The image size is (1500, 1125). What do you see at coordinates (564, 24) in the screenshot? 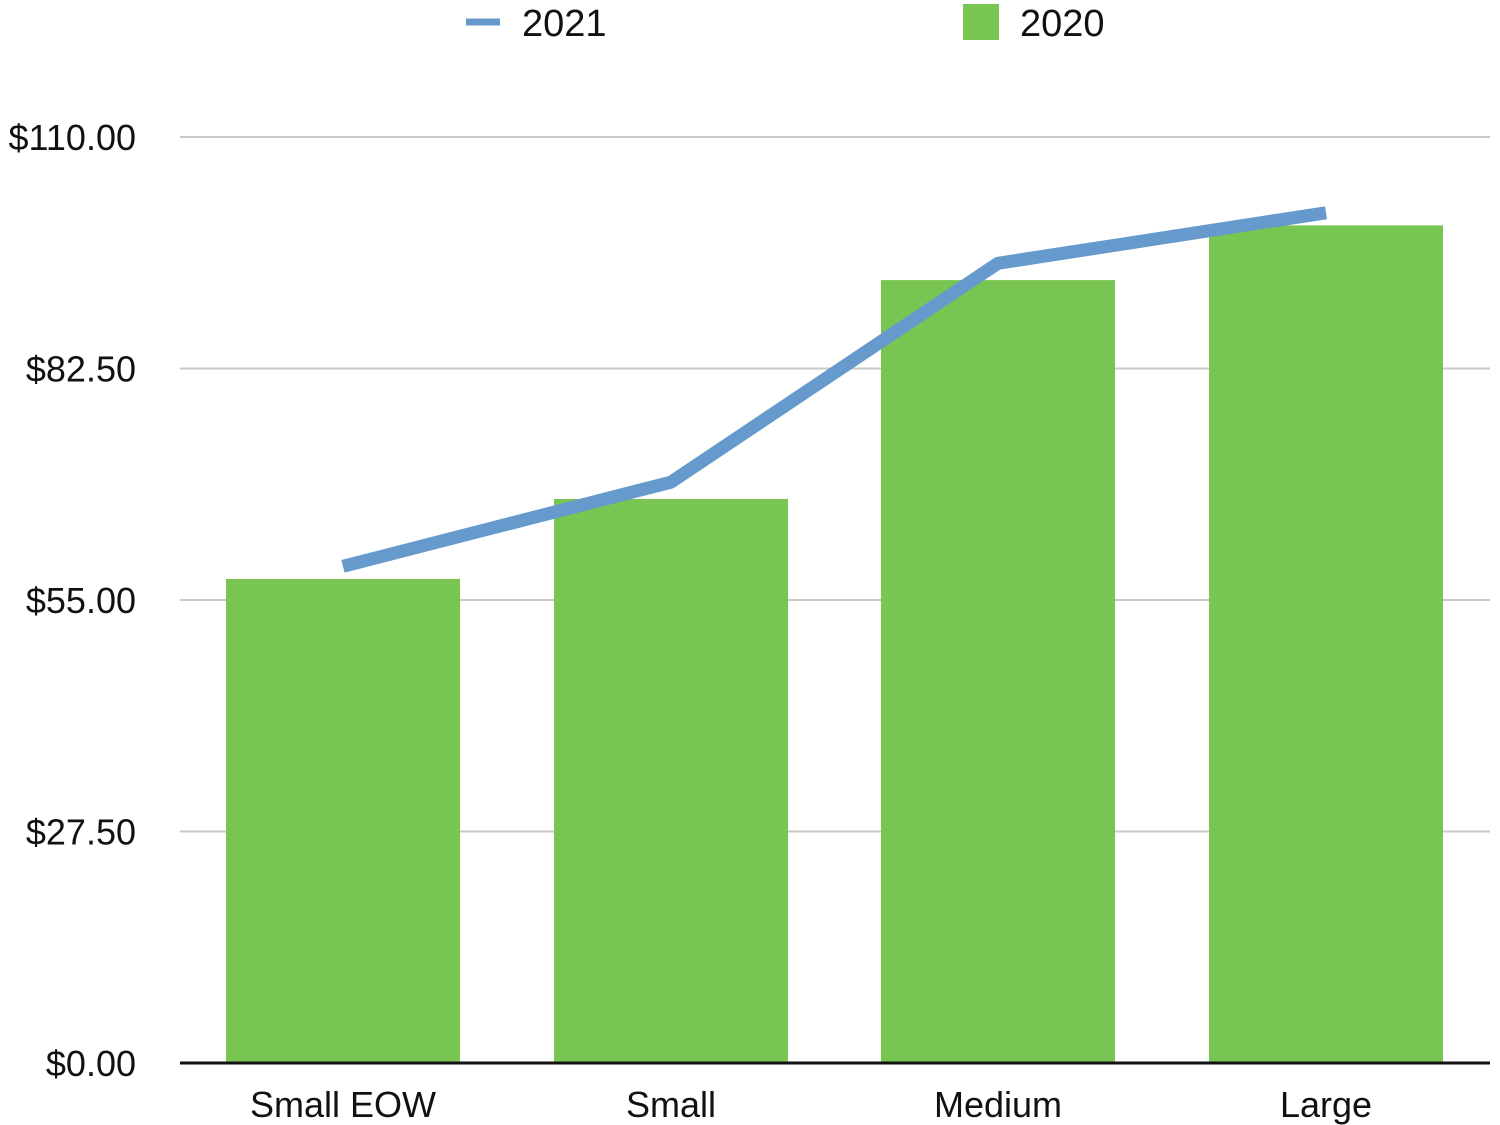
I see `legend-label-2021: 2021` at bounding box center [564, 24].